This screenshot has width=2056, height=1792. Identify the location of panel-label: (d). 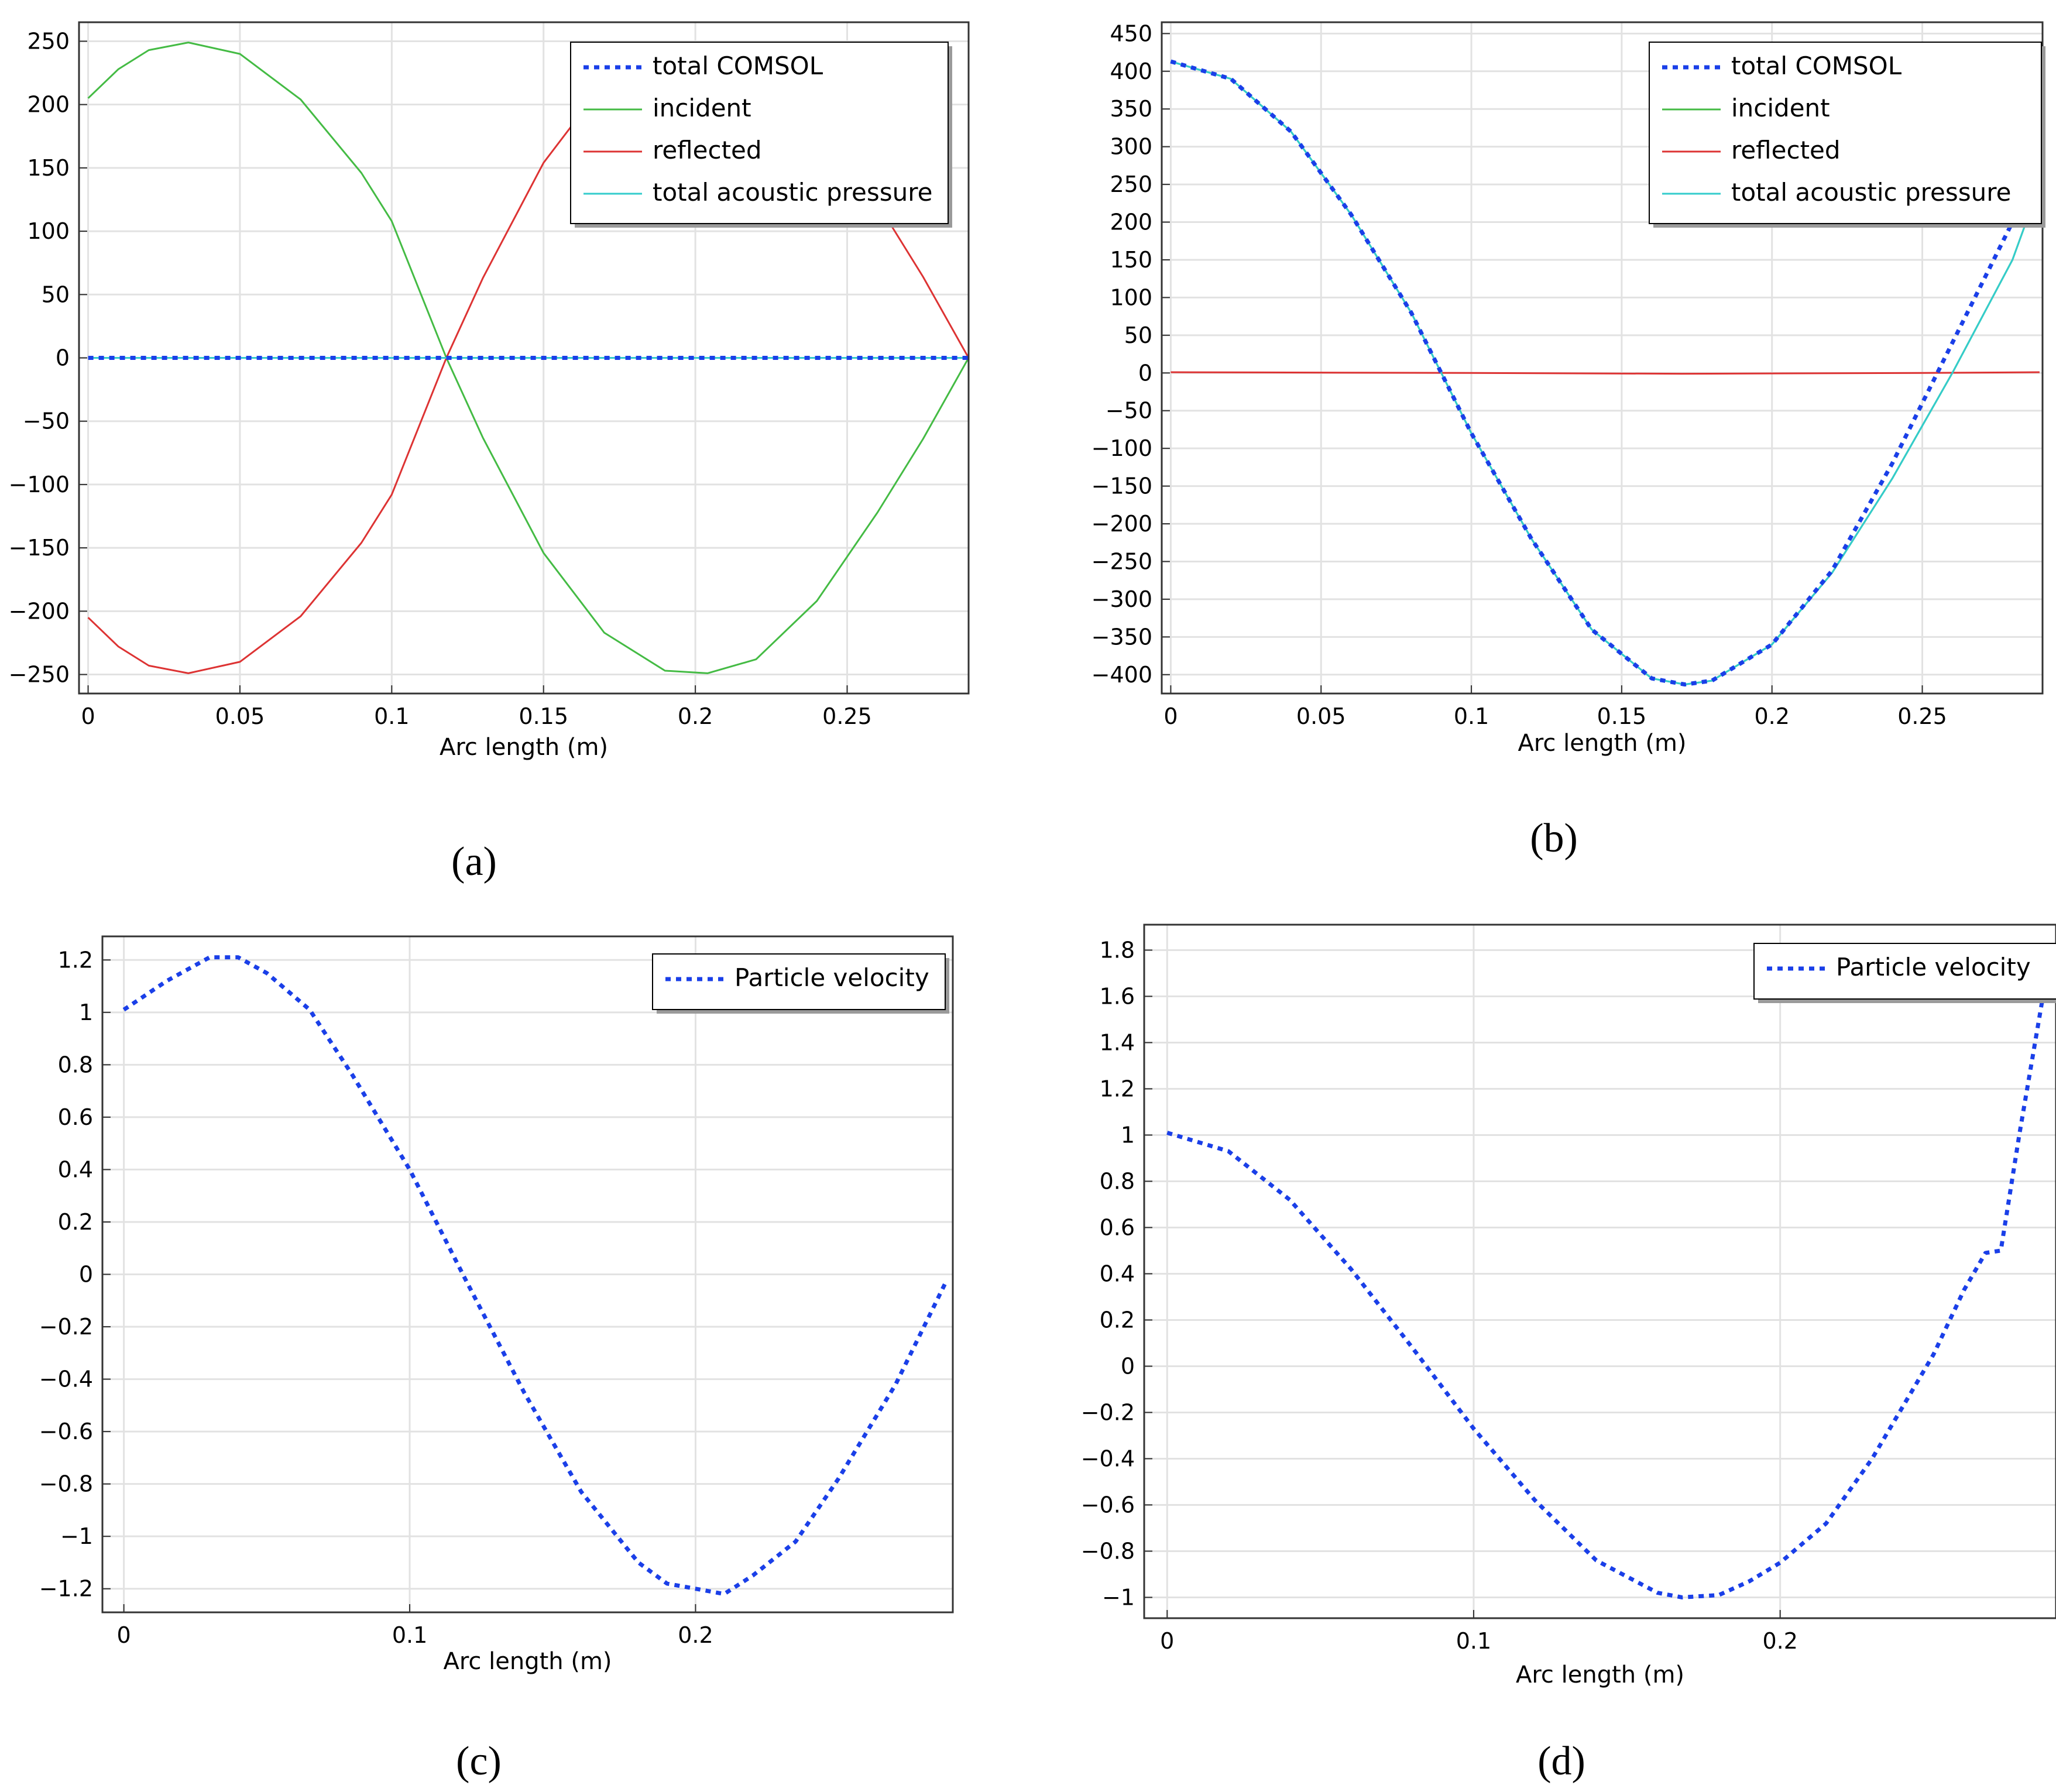
(1561, 1761).